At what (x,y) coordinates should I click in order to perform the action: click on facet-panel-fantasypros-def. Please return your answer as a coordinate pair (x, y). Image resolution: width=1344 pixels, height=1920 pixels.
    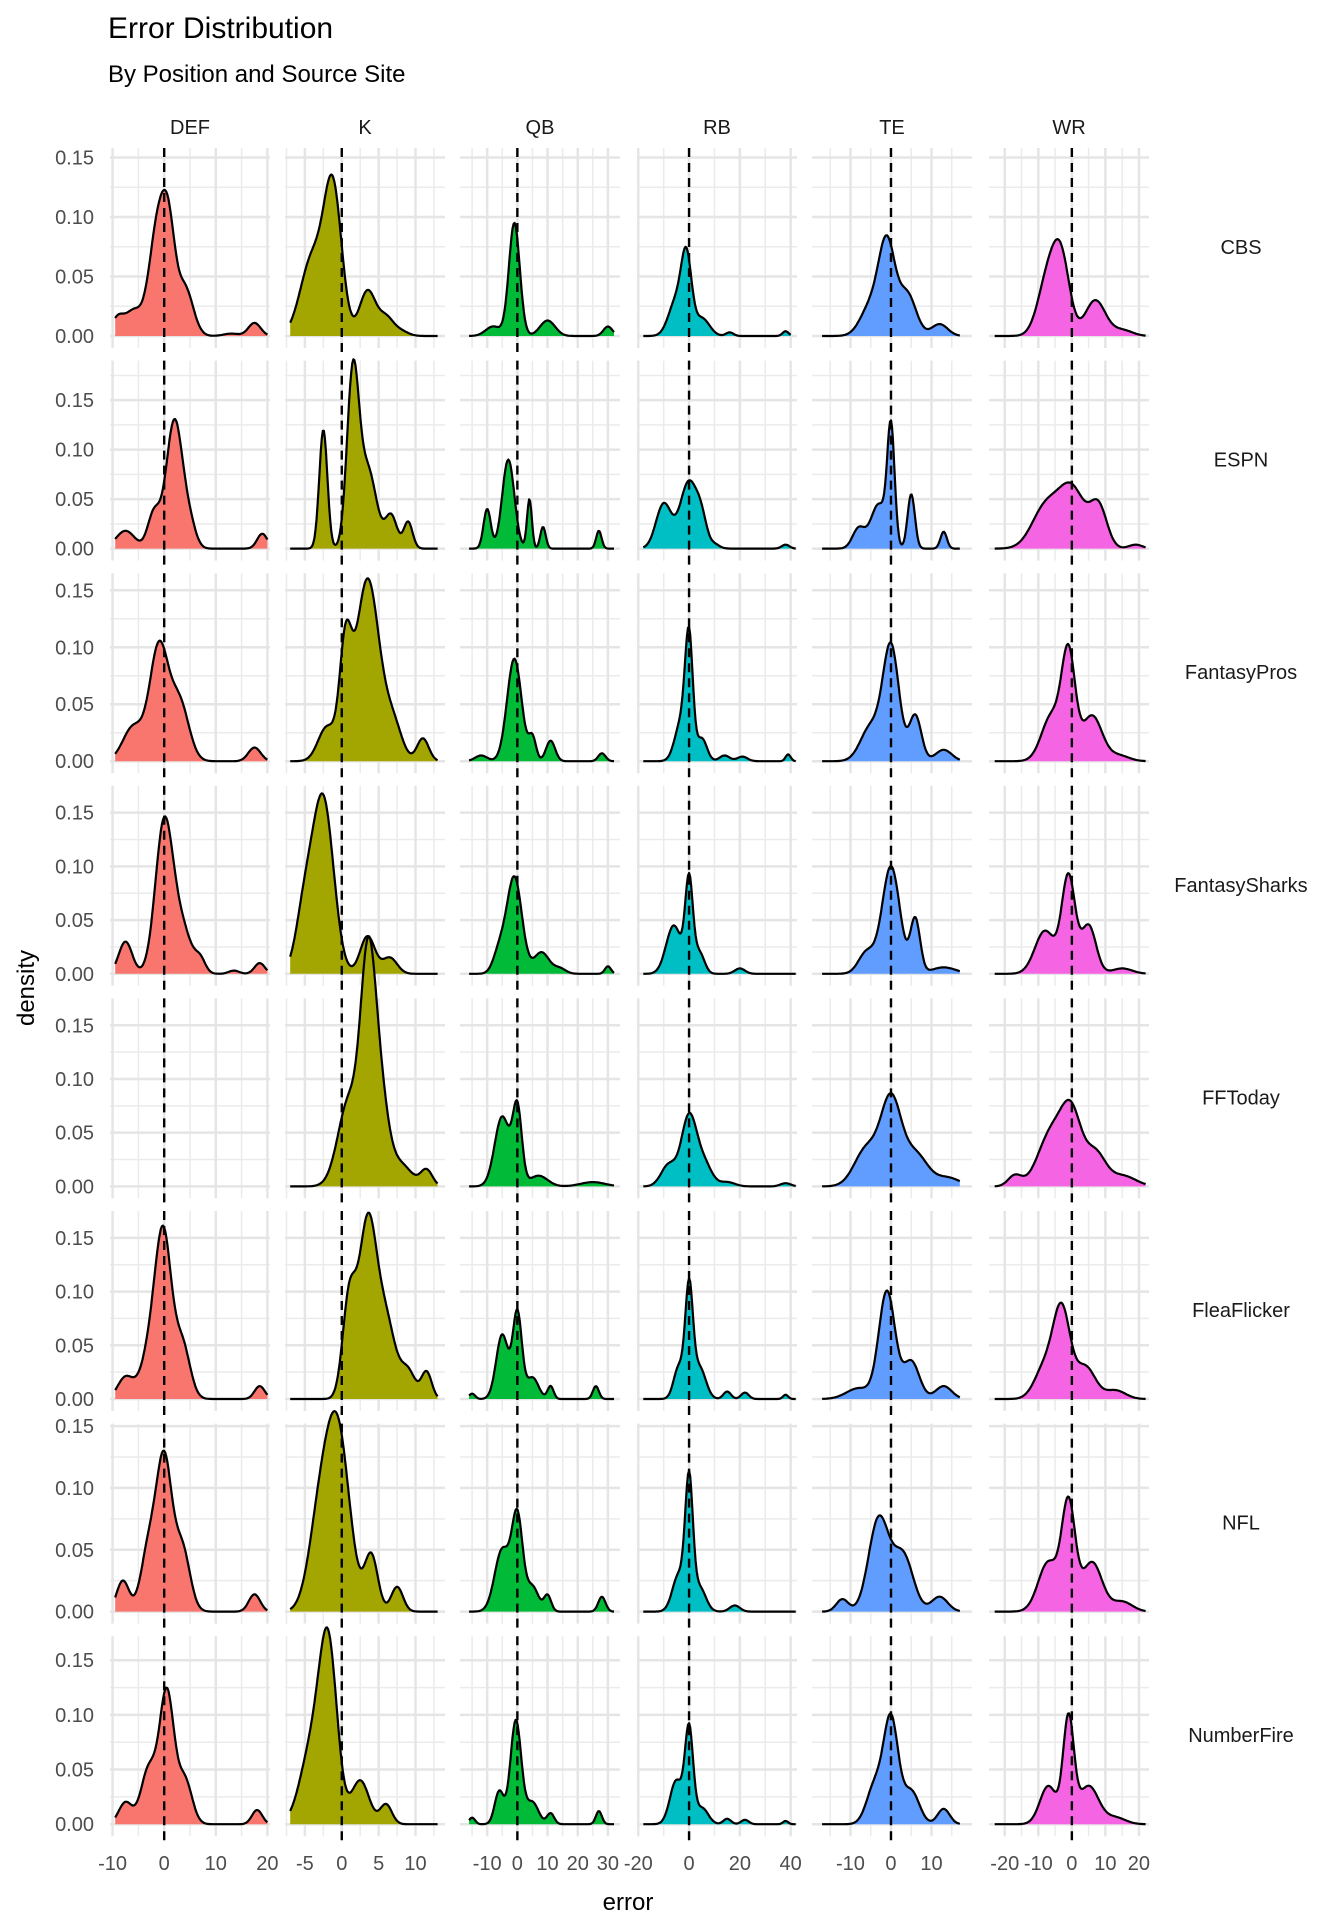
    Looking at the image, I should click on (190, 675).